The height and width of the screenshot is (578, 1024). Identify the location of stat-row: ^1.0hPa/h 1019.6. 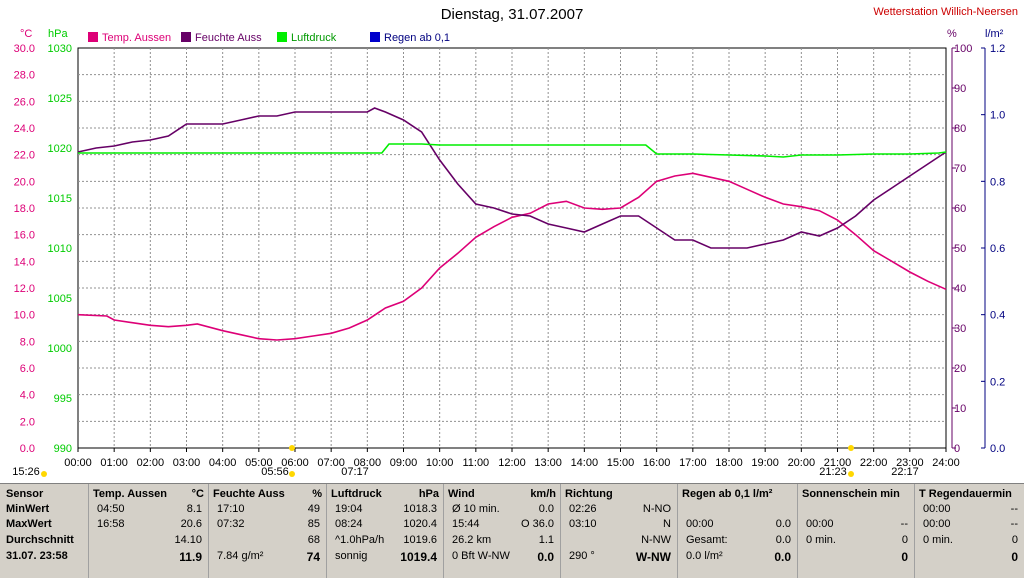
(385, 541).